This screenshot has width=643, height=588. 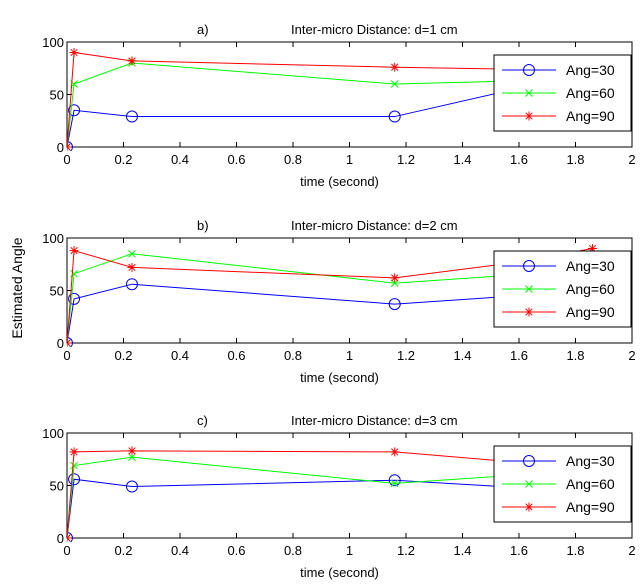 What do you see at coordinates (374, 29) in the screenshot?
I see `panel-title: Inter-micro Distance: d=1 cm` at bounding box center [374, 29].